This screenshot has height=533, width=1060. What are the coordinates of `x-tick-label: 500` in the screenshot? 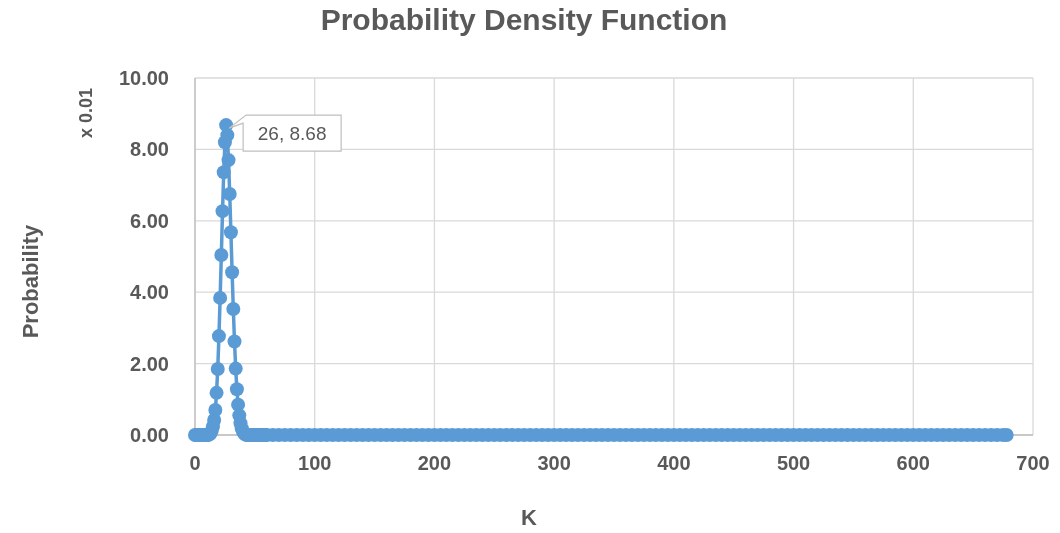 It's located at (793, 463).